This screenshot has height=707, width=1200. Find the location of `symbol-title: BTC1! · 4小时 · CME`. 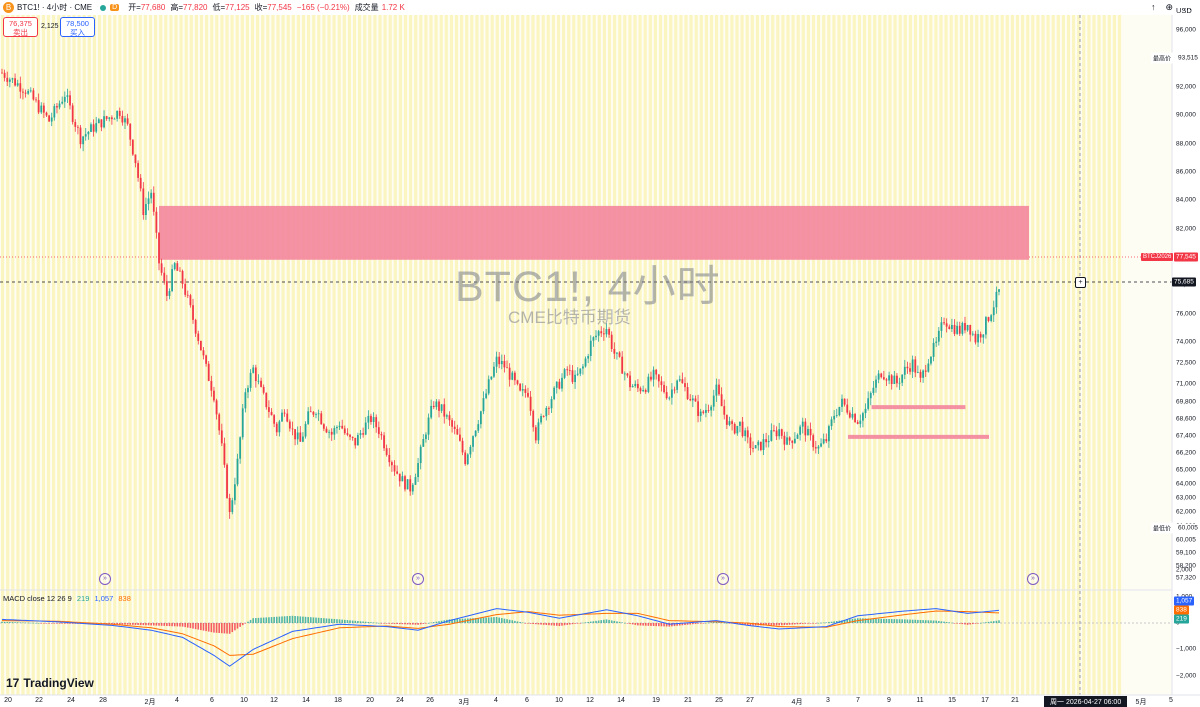

symbol-title: BTC1! · 4小时 · CME is located at coordinates (55, 7).